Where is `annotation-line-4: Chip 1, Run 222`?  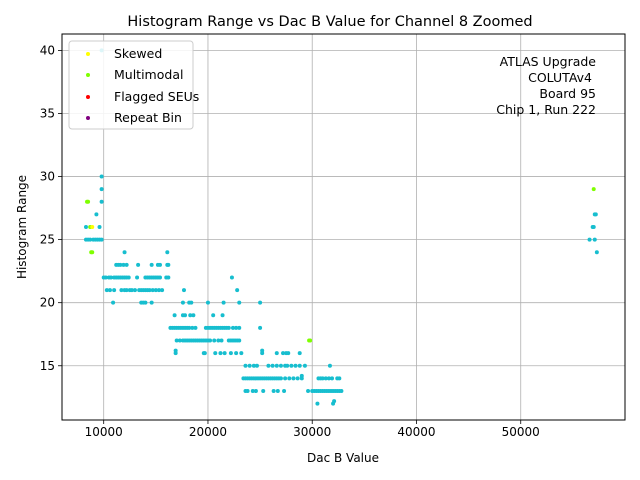
annotation-line-4: Chip 1, Run 222 is located at coordinates (546, 109).